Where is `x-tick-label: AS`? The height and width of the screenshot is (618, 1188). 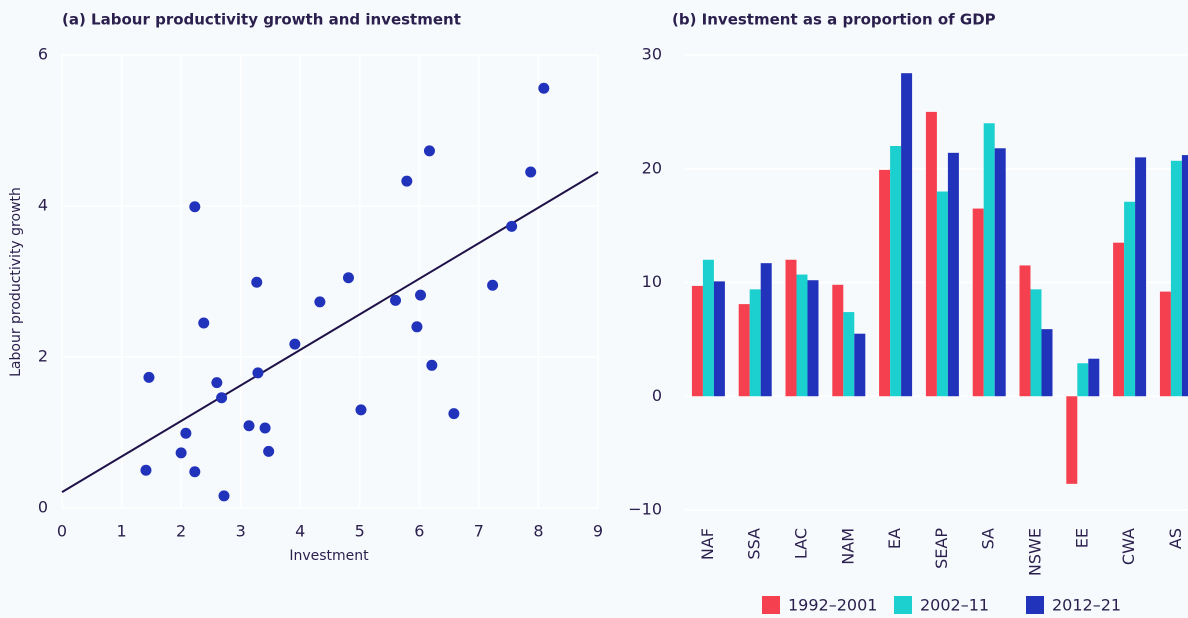
x-tick-label: AS is located at coordinates (1175, 538).